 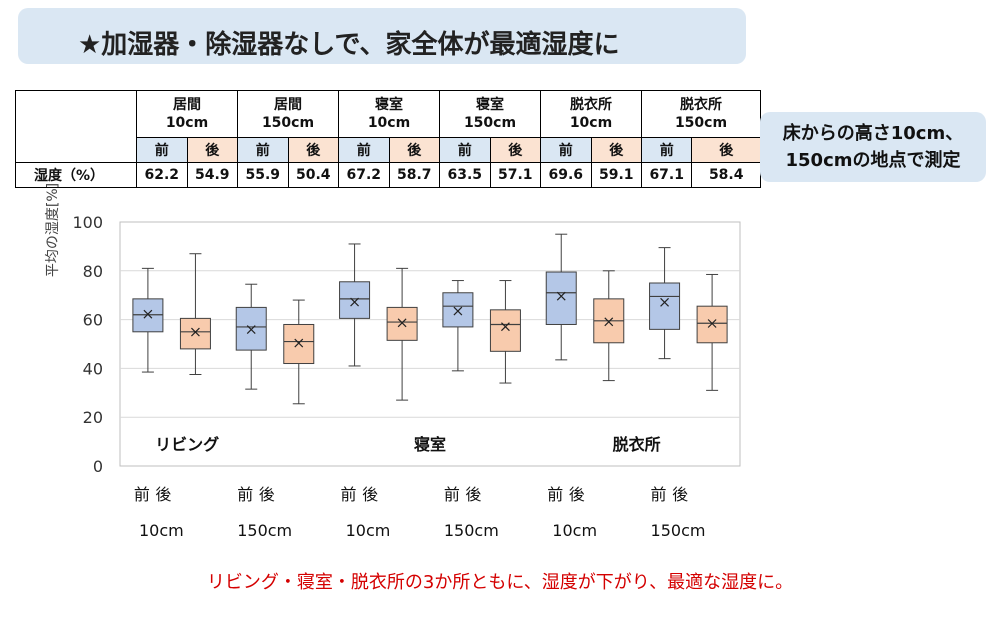 I want to click on humidity-row-label: 湿度（%）, so click(x=76, y=175).